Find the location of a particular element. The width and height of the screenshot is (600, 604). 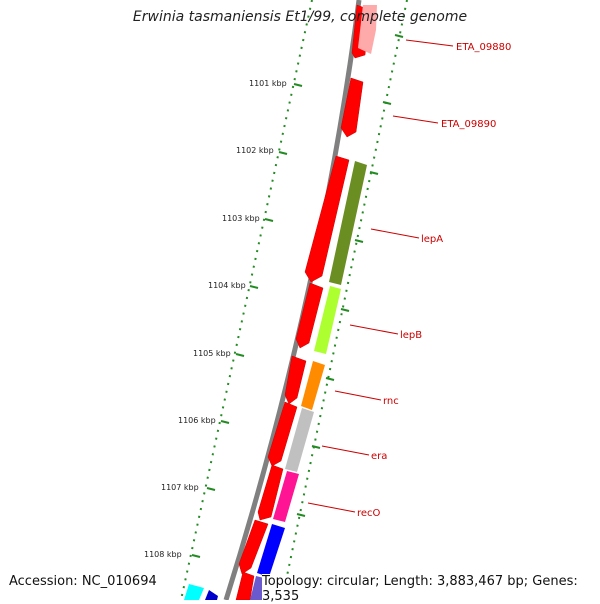

gene-label-lepa: lepA is located at coordinates (432, 239).